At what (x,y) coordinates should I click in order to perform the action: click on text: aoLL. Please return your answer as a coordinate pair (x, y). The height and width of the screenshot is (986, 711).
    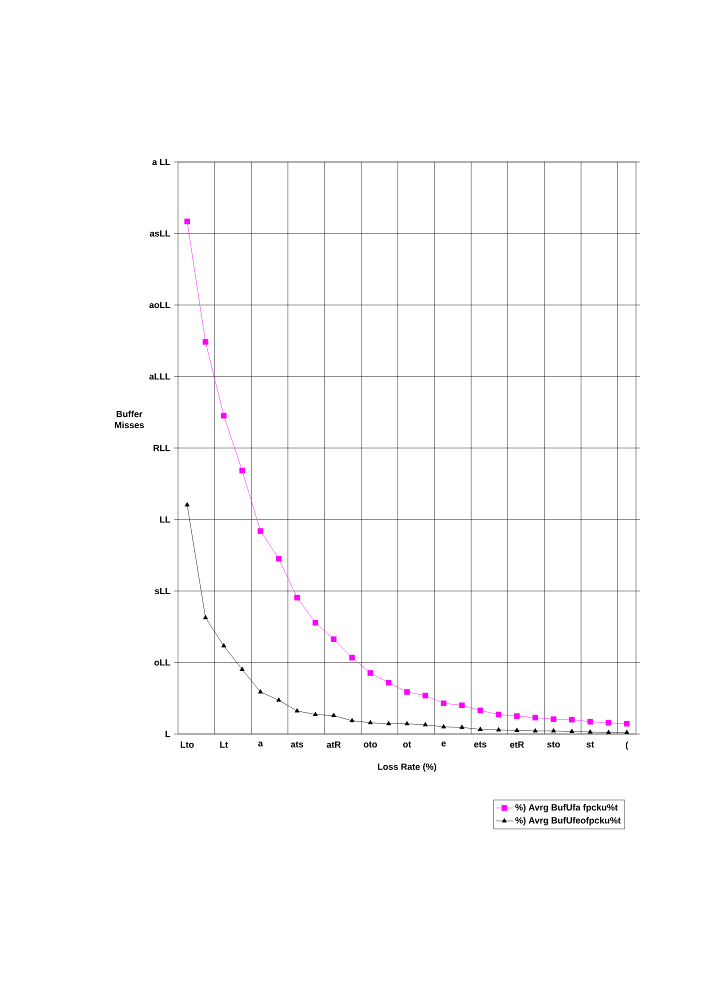
    Looking at the image, I should click on (159, 305).